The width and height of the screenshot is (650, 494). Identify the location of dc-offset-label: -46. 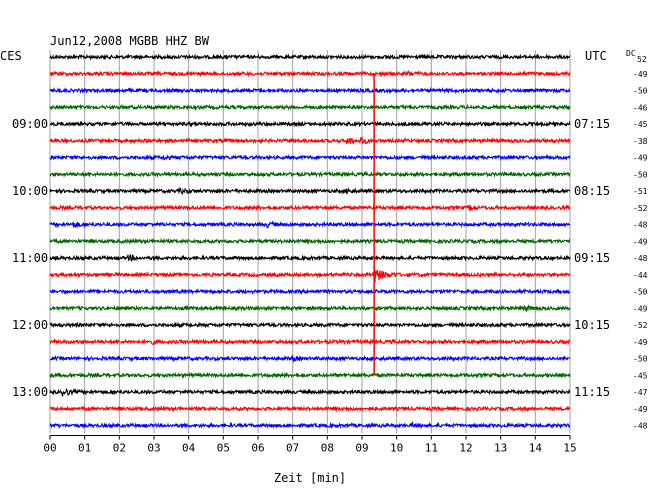
(640, 107).